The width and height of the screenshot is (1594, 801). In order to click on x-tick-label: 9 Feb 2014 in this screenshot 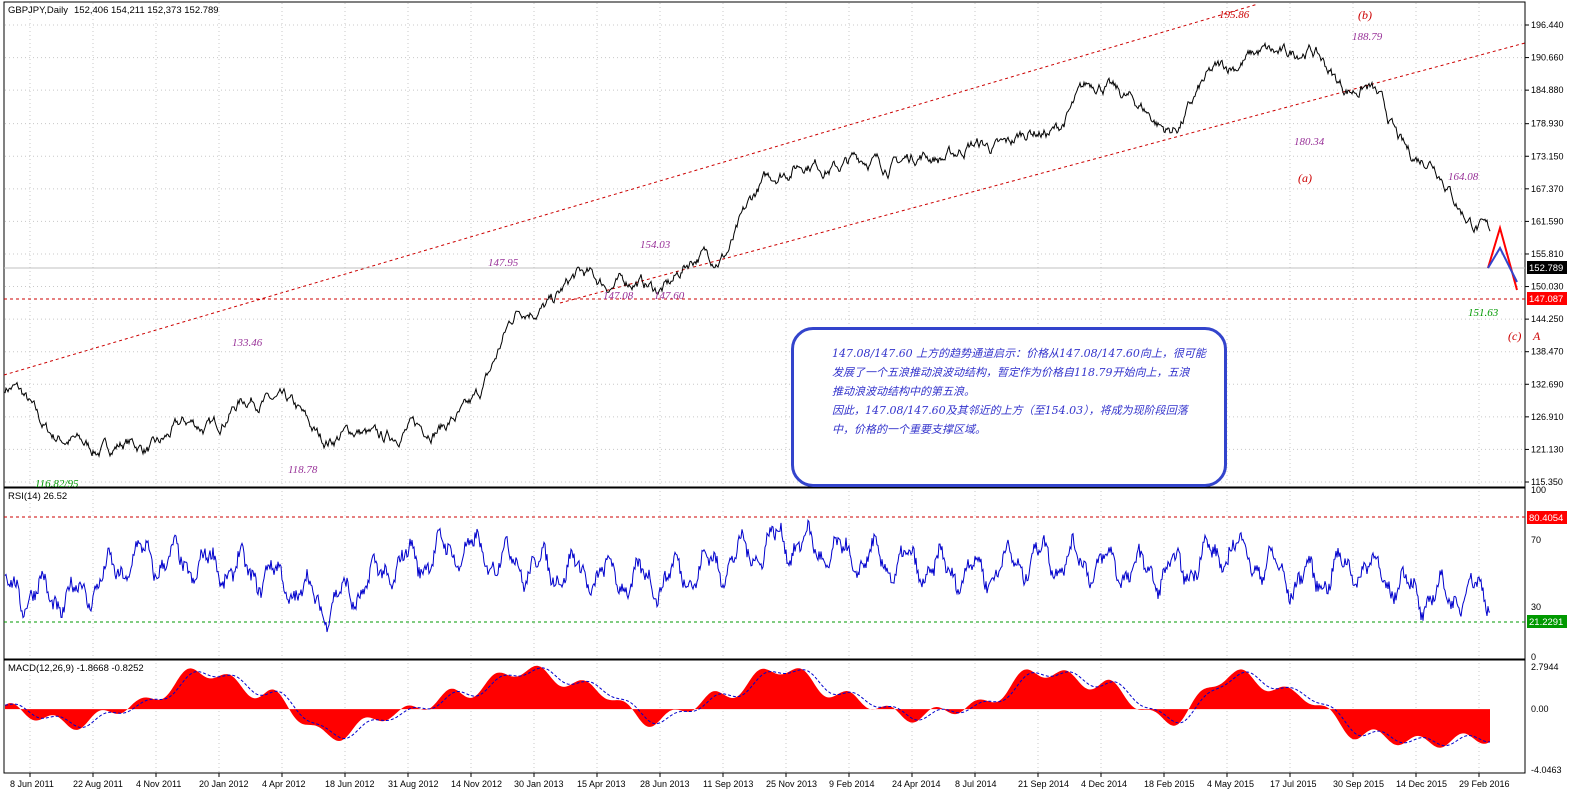, I will do `click(852, 784)`.